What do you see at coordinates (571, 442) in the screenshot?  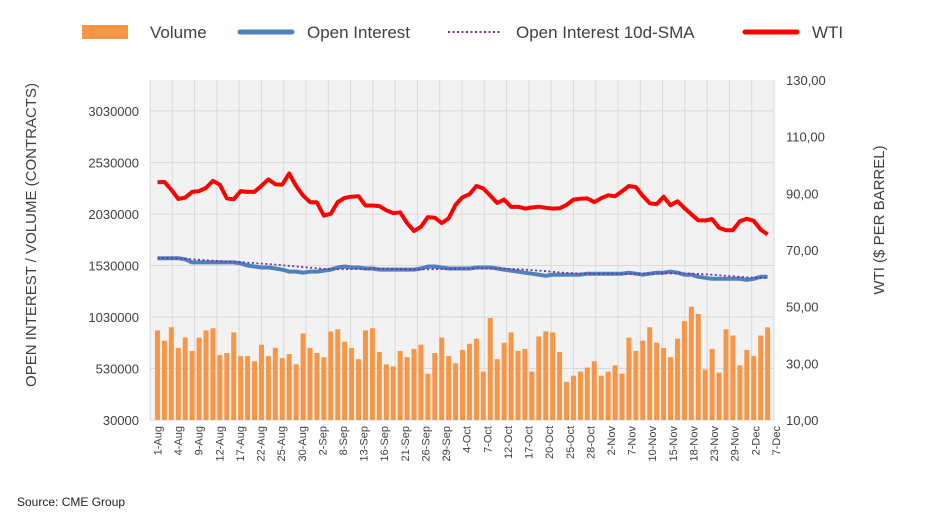 I see `x-tick-label: 25-Oct` at bounding box center [571, 442].